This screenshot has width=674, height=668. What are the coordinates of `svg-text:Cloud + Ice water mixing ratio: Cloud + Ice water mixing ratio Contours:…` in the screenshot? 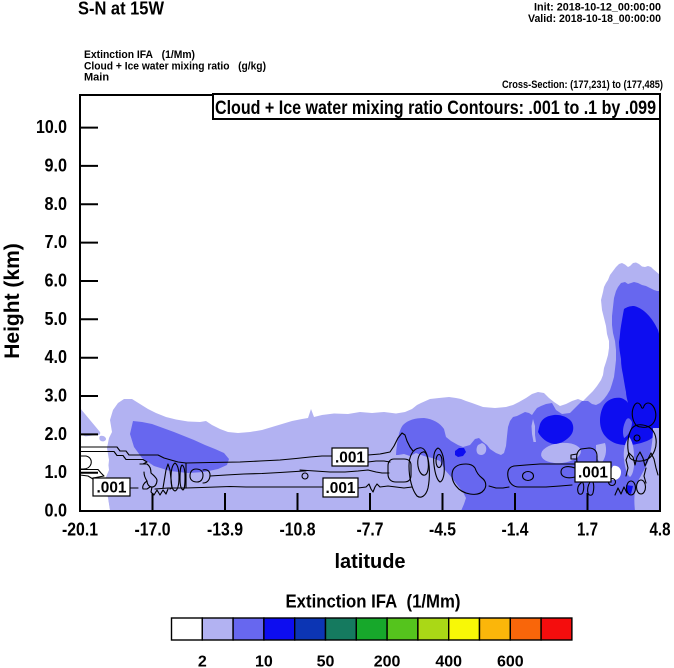 It's located at (435, 108).